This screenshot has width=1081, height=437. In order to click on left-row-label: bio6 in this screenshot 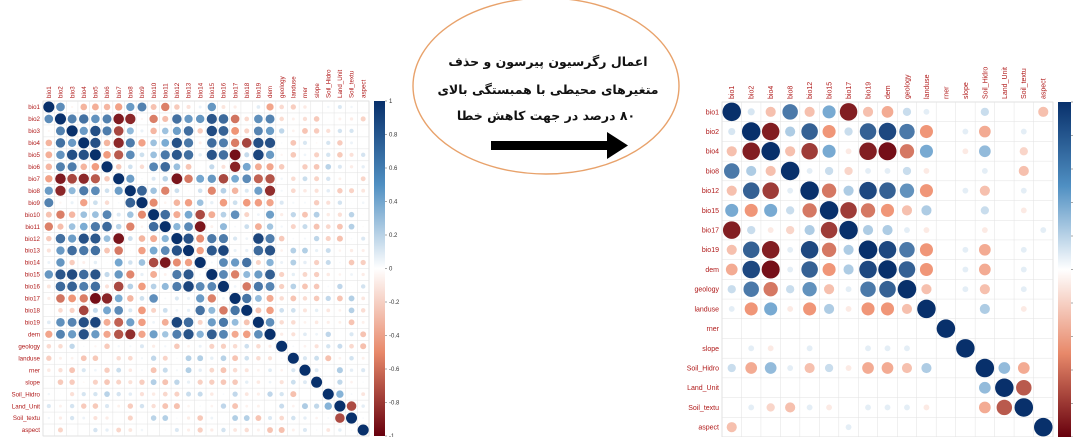, I will do `click(34, 167)`.